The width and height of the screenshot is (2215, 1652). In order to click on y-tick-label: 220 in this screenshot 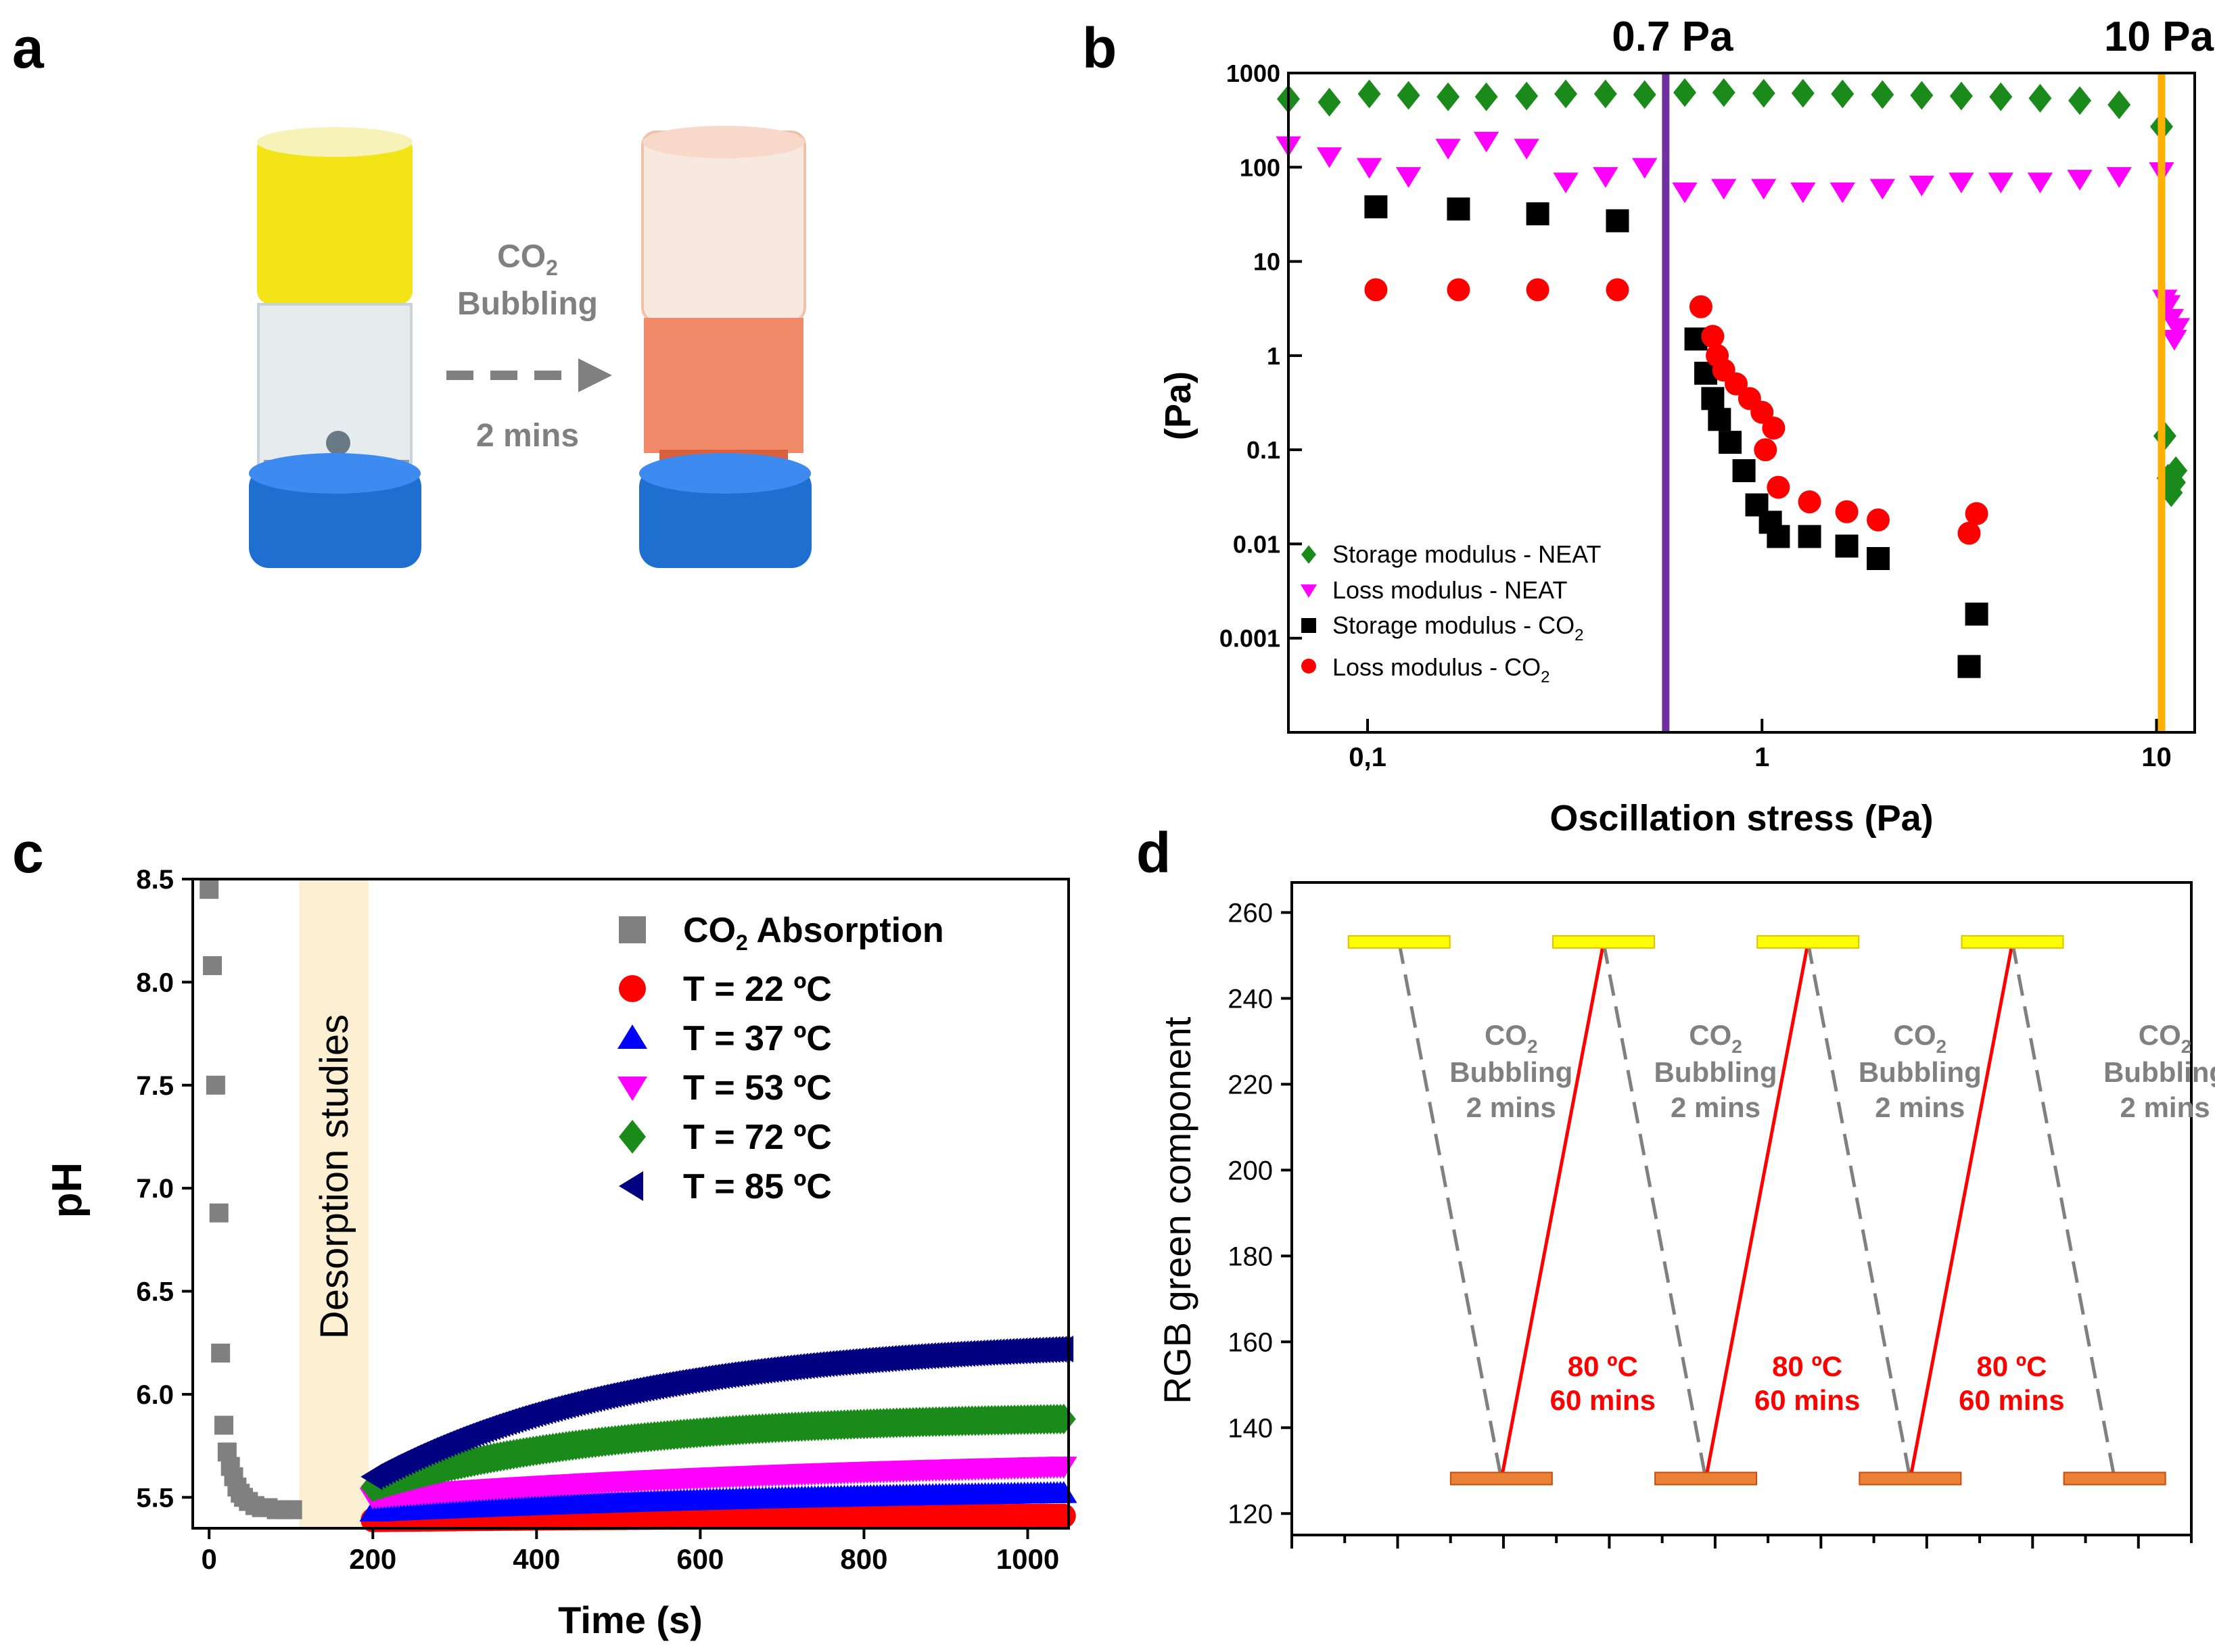, I will do `click(1250, 1085)`.